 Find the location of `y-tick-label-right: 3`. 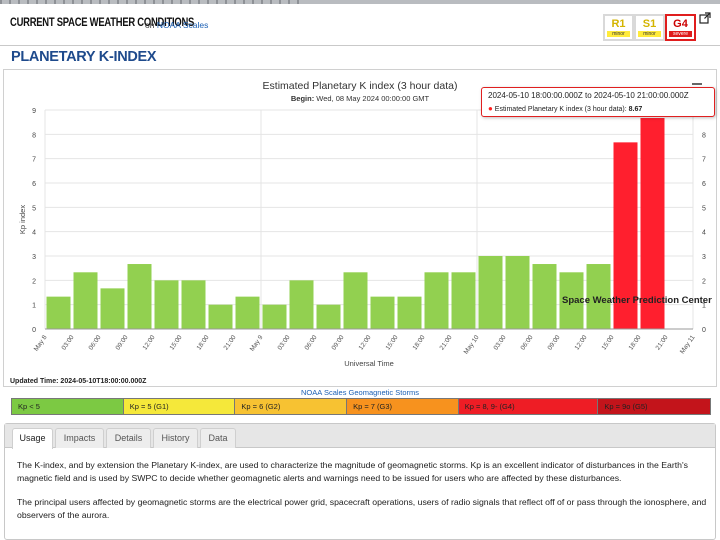

y-tick-label-right: 3 is located at coordinates (704, 257).